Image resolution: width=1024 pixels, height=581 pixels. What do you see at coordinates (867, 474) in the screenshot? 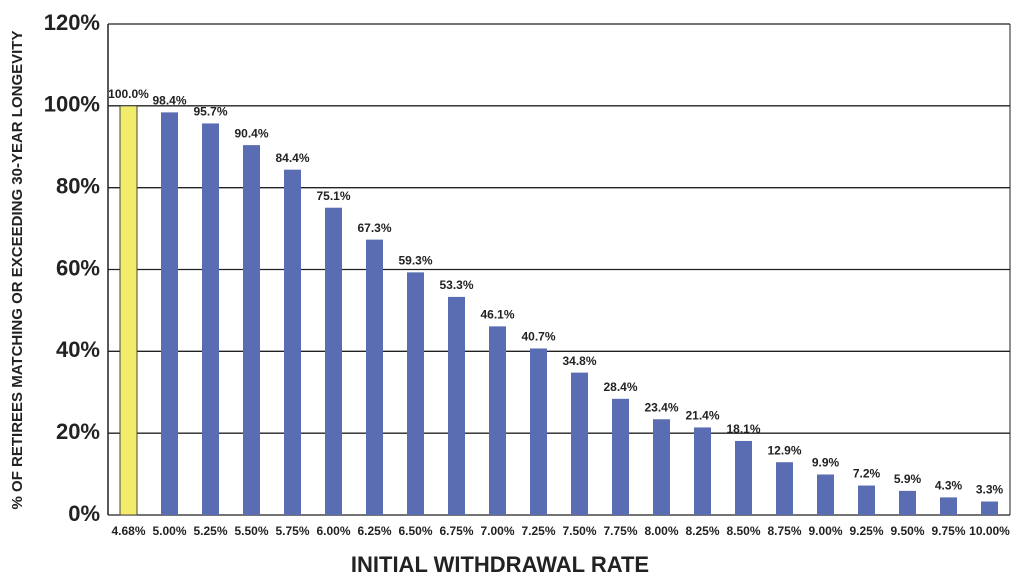
I see `data-label: 7.2%` at bounding box center [867, 474].